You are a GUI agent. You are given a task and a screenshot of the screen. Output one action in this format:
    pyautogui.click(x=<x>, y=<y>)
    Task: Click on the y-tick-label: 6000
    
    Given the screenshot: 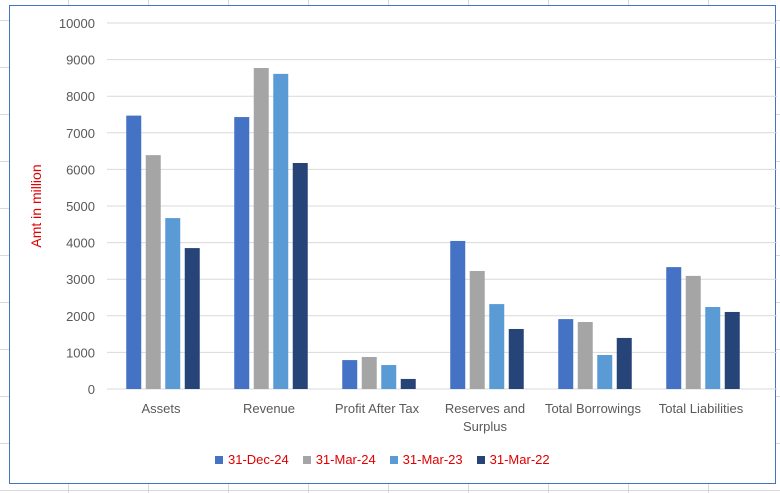 What is the action you would take?
    pyautogui.click(x=80, y=169)
    